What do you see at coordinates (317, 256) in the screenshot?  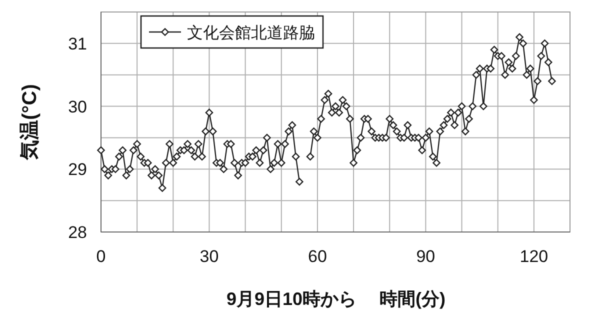 I see `x-tick-label: 60` at bounding box center [317, 256].